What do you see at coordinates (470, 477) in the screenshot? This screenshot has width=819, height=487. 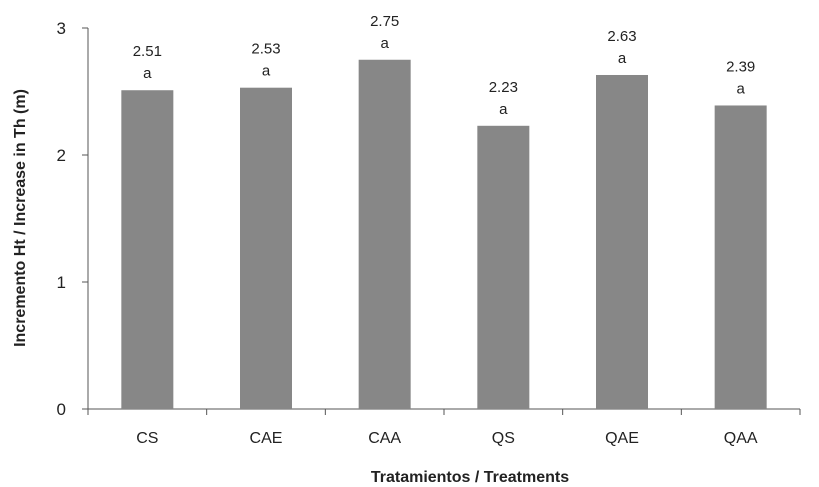 I see `x-axis-title: Tratamientos / Treatments` at bounding box center [470, 477].